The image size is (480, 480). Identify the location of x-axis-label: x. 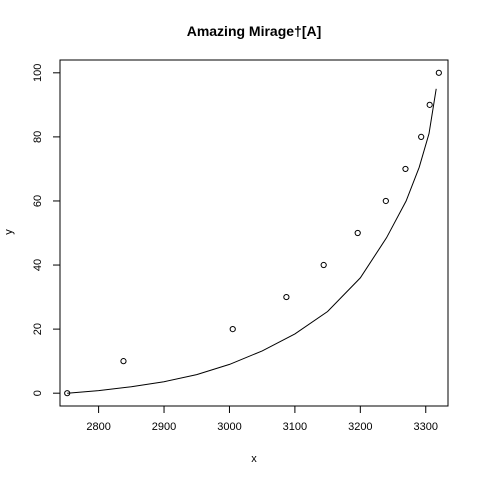
(254, 459).